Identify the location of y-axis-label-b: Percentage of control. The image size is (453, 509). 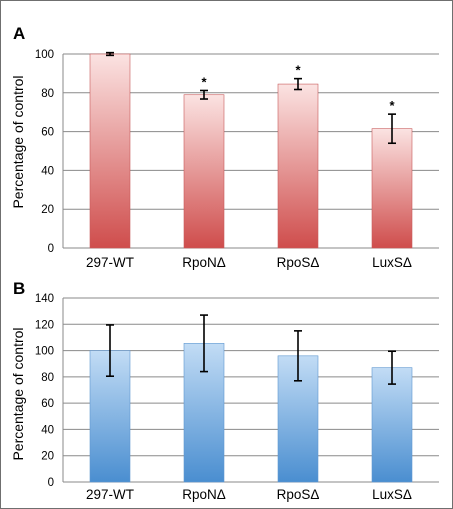
(18, 393).